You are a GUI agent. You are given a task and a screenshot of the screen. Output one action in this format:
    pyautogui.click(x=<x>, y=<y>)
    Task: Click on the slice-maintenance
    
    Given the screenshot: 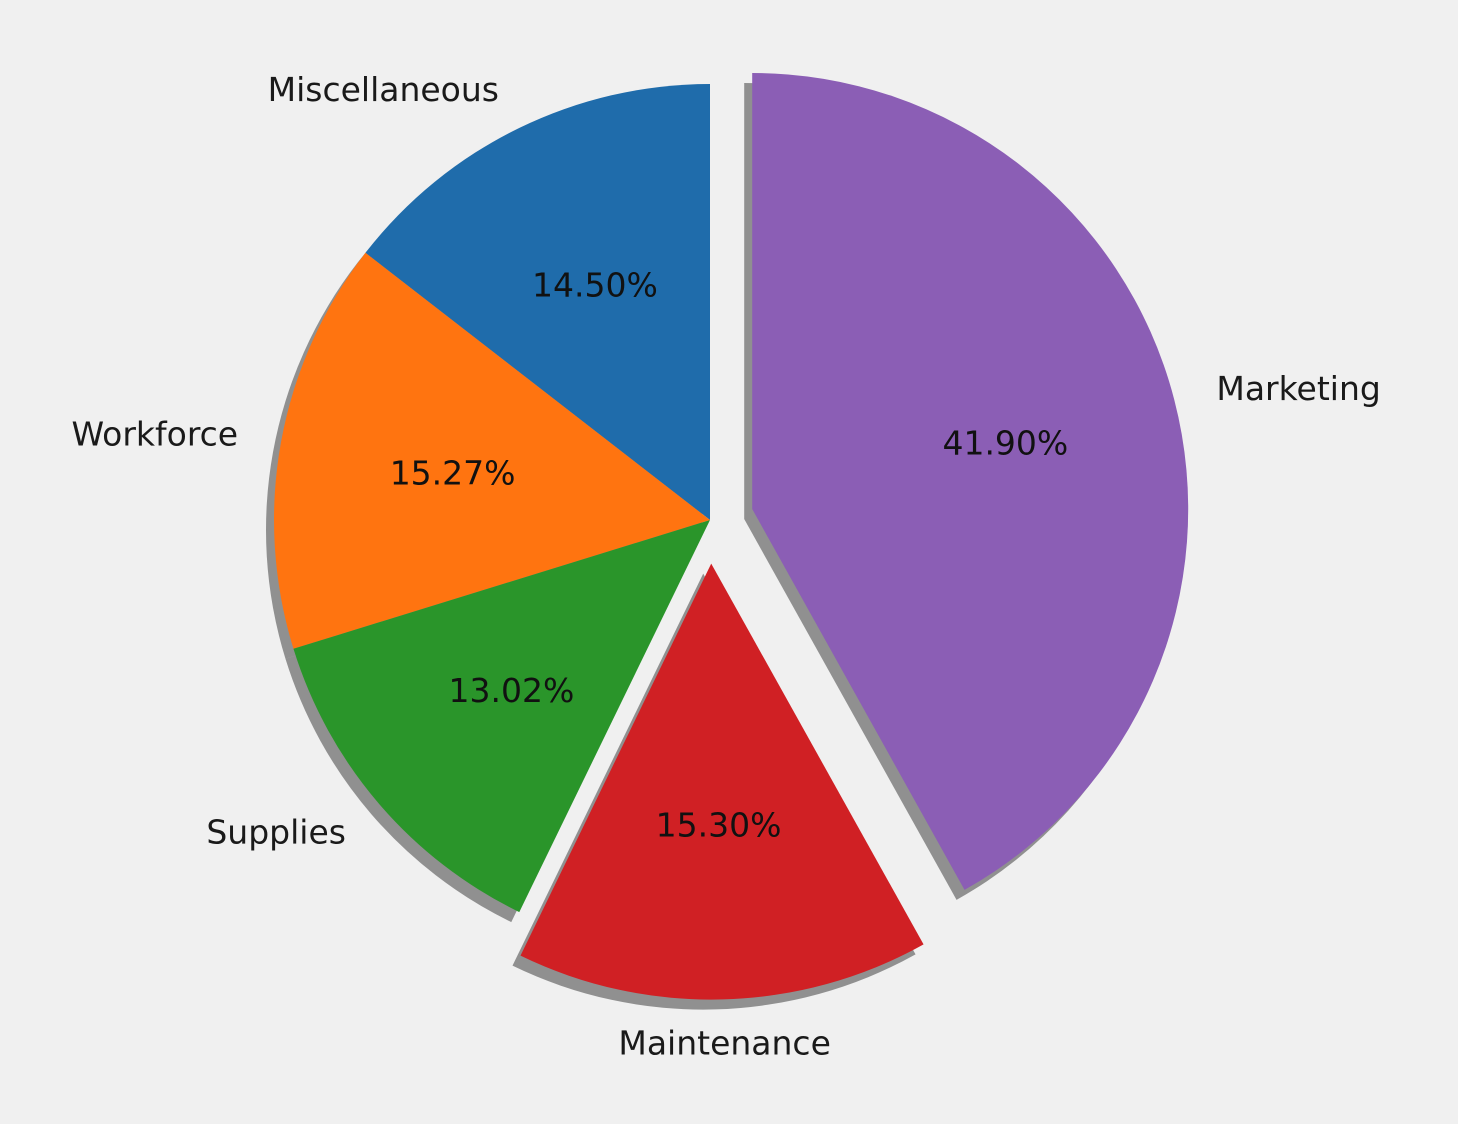 What is the action you would take?
    pyautogui.click(x=722, y=781)
    